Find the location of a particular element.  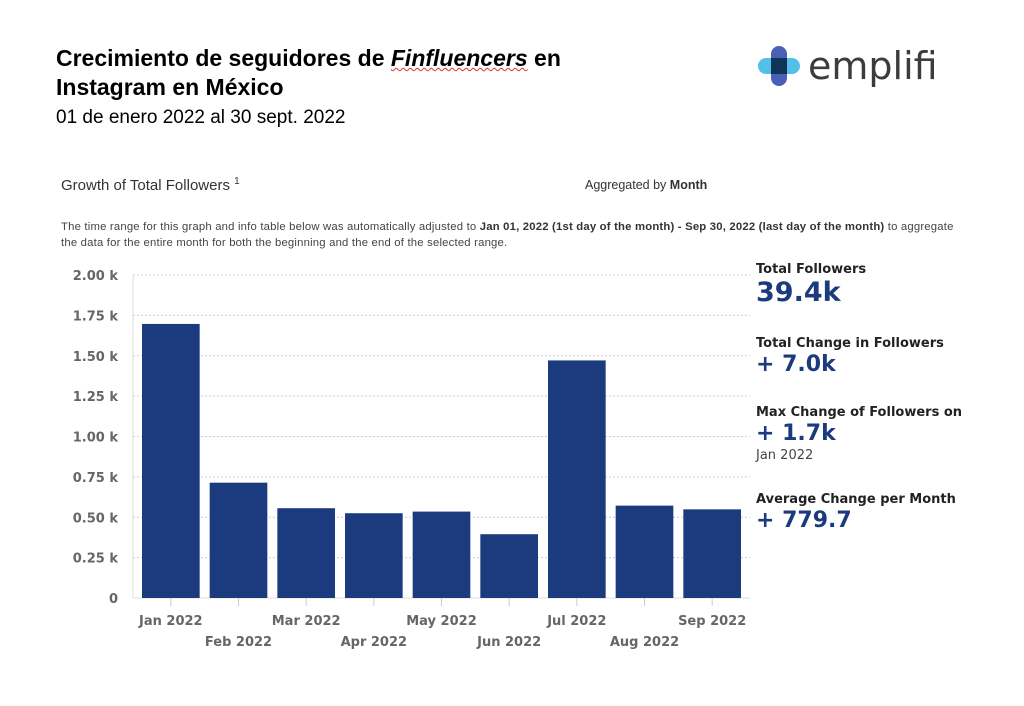

bar-sep-2022 is located at coordinates (712, 553).